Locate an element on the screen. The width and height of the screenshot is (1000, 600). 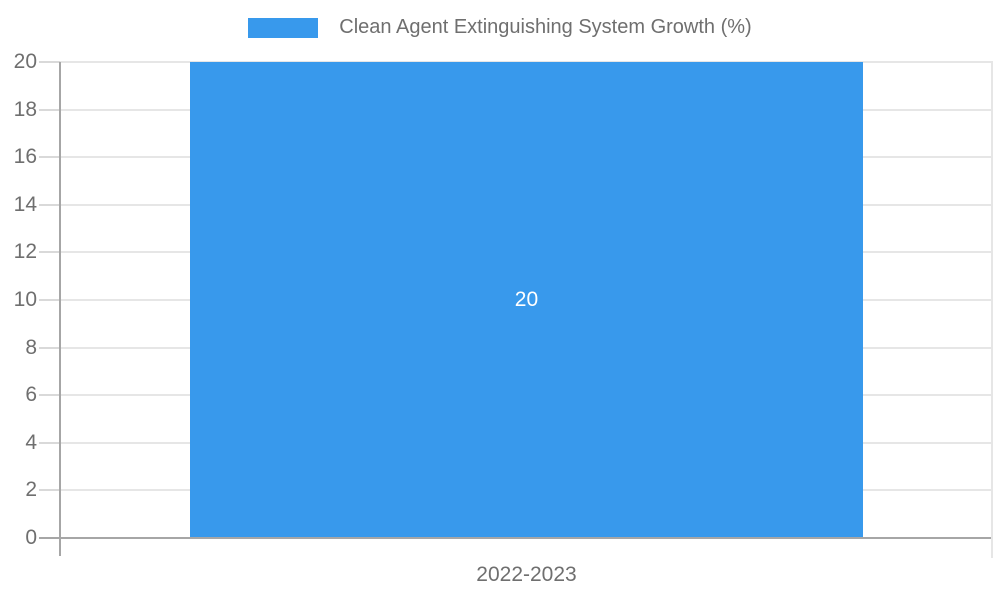
y-tick-label-20: 20 is located at coordinates (25, 61).